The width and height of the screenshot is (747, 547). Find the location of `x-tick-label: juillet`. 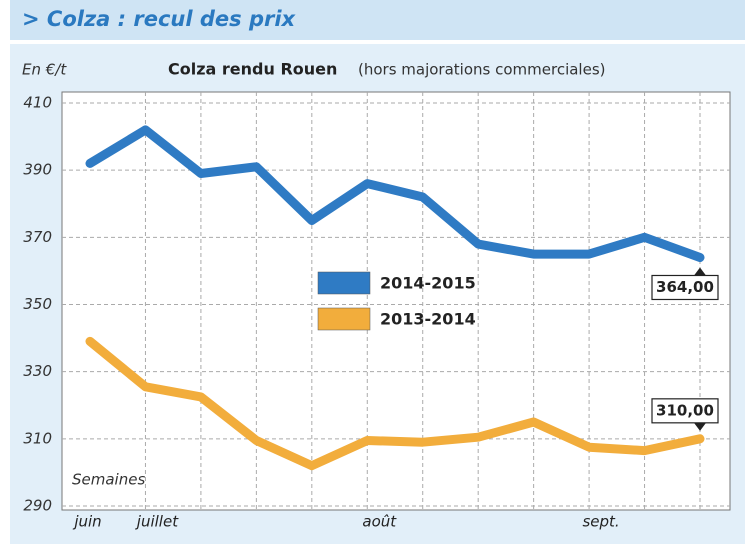

x-tick-label: juillet is located at coordinates (157, 522).